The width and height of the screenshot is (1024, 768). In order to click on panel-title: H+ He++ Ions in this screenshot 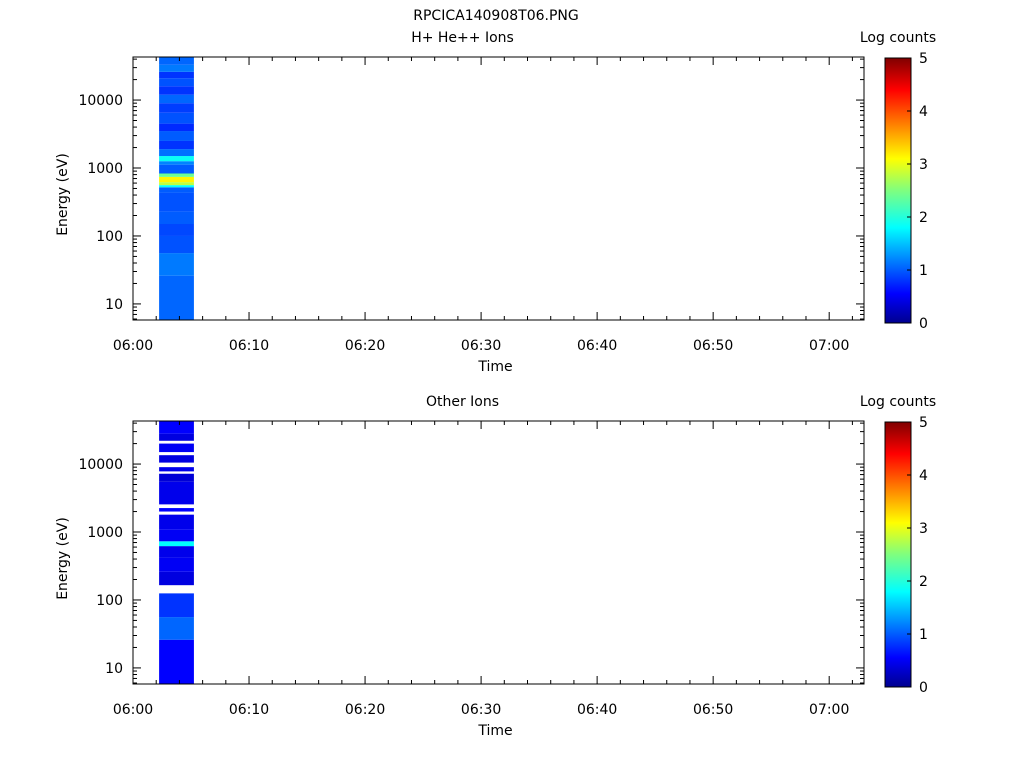, I will do `click(462, 38)`.